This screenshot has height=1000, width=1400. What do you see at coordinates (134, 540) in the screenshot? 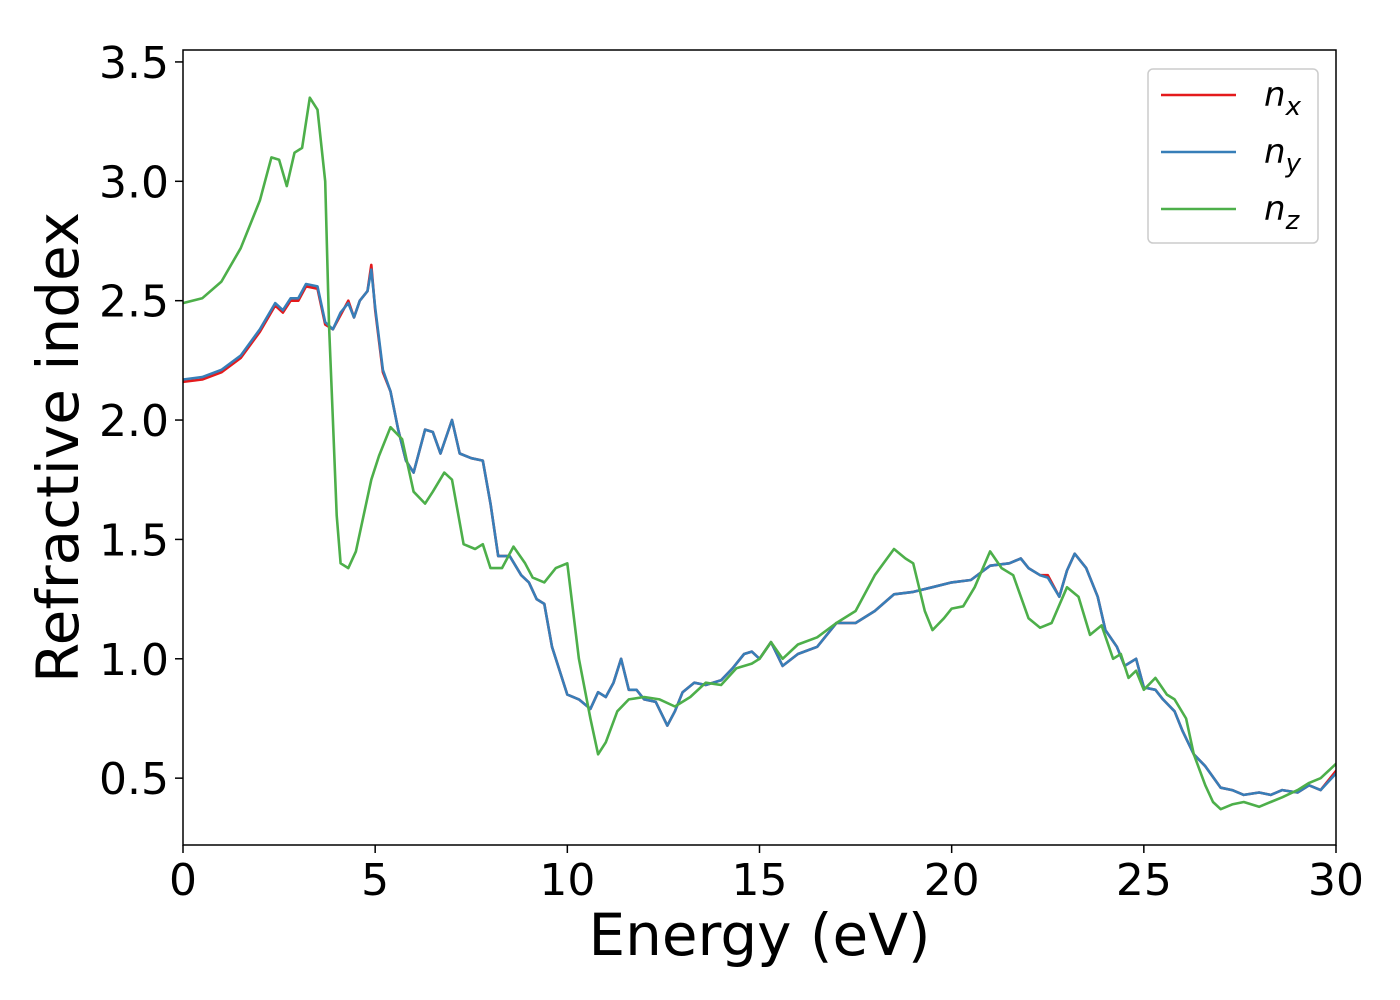
I see `y-tick-label: 1.5` at bounding box center [134, 540].